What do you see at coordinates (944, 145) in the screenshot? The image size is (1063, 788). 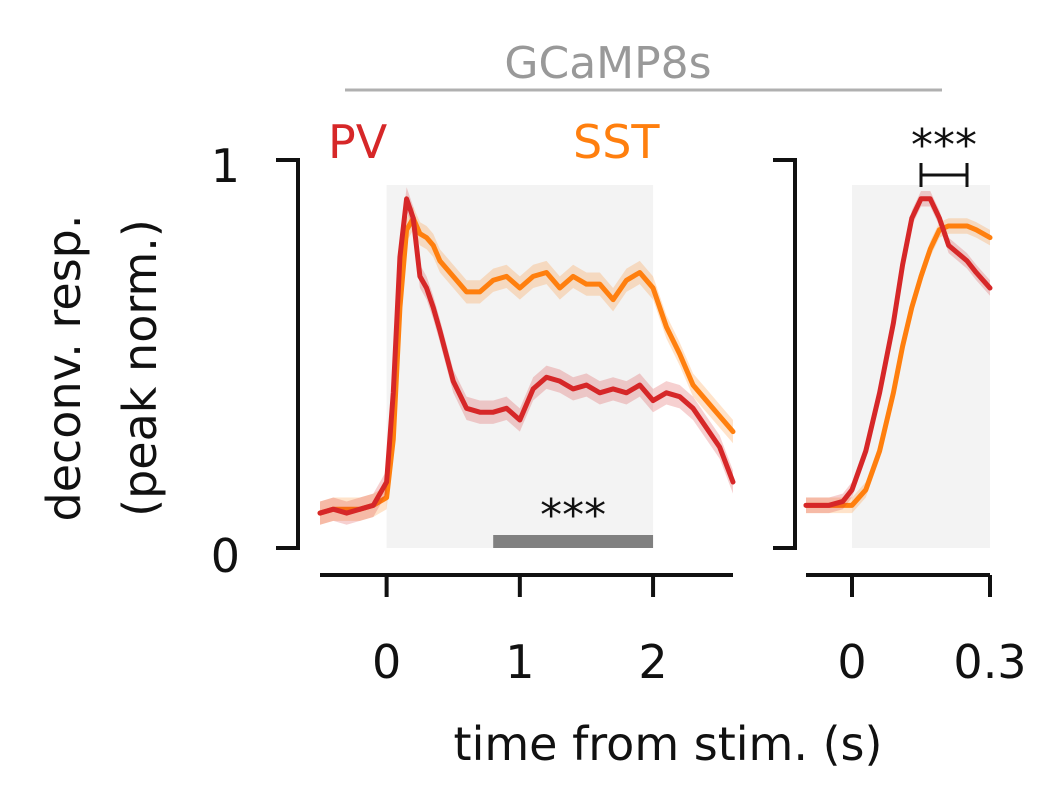 I see `significance-label-inset: ***` at bounding box center [944, 145].